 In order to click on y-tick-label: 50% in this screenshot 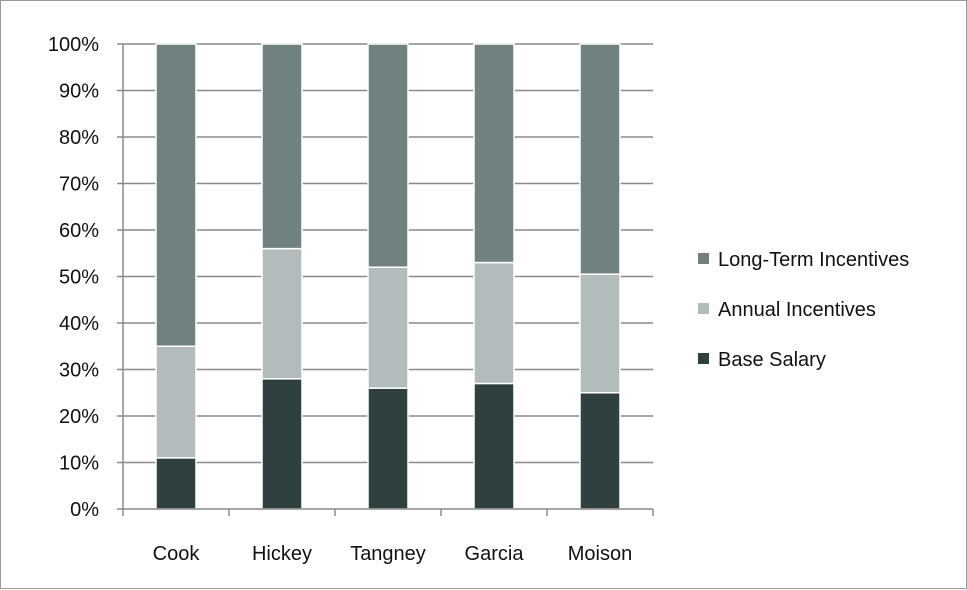, I will do `click(79, 278)`.